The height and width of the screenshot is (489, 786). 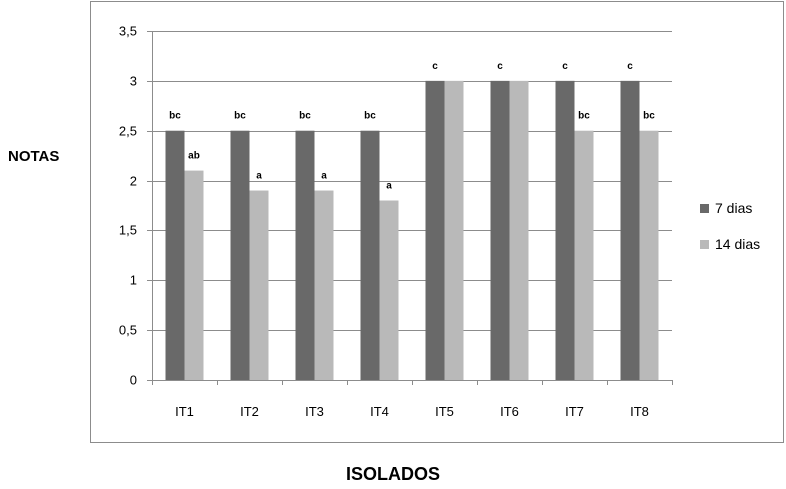 What do you see at coordinates (574, 411) in the screenshot?
I see `x-tick-label-IT7: IT7` at bounding box center [574, 411].